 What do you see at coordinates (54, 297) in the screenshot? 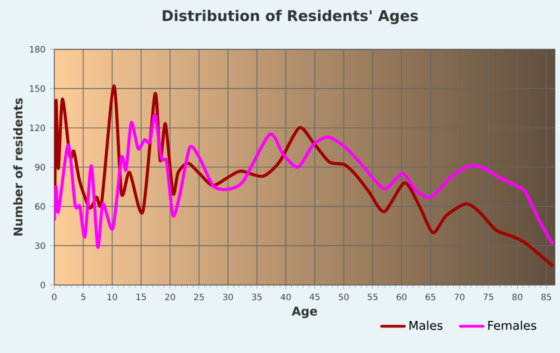
I see `x-tick-label: 0` at bounding box center [54, 297].